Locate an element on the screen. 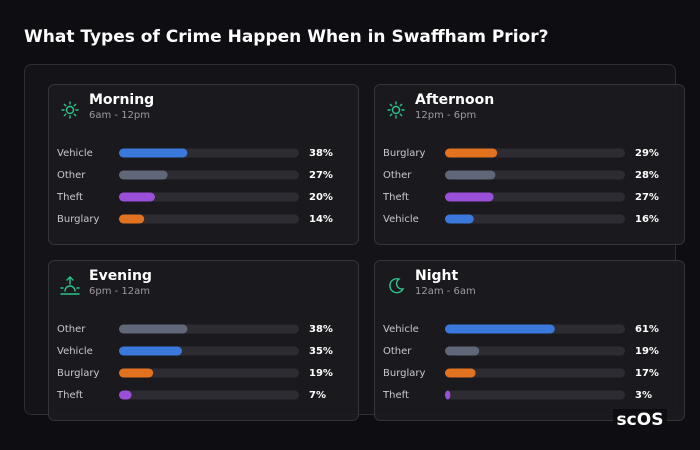  panel-title: Night is located at coordinates (437, 276).